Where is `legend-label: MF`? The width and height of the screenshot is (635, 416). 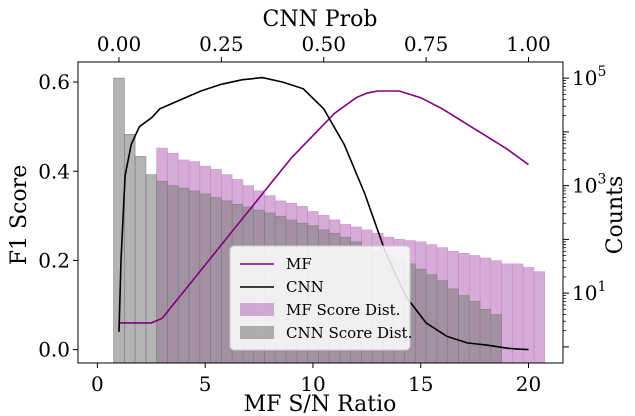
legend-label: MF is located at coordinates (299, 264).